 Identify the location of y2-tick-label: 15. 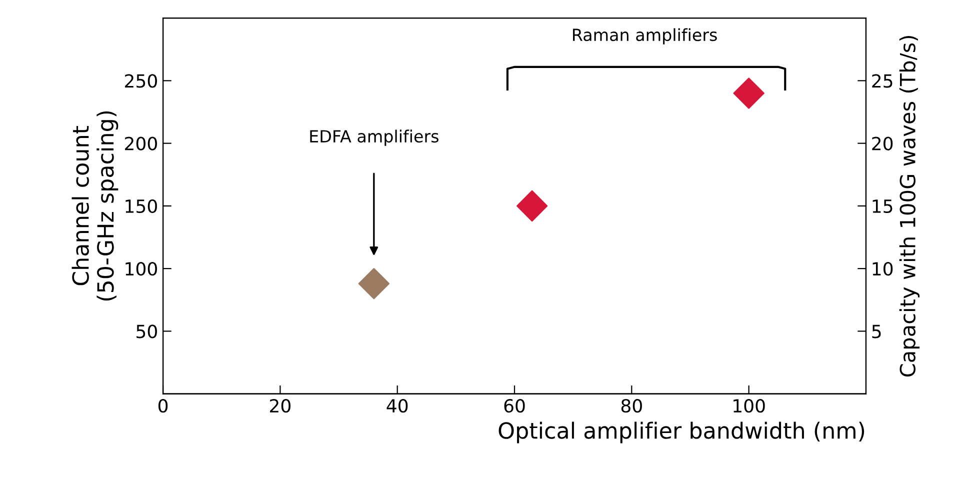
(882, 207).